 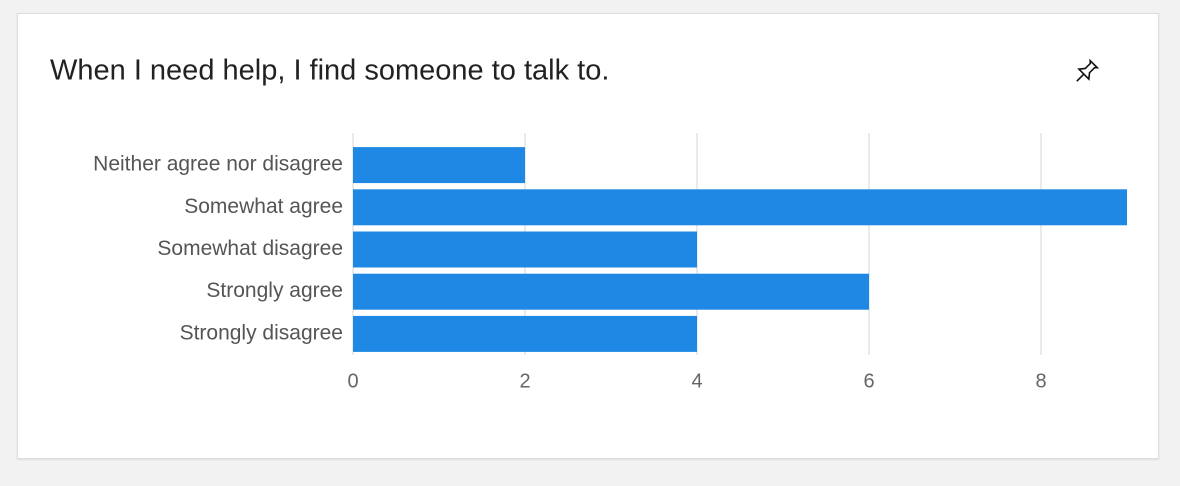 I want to click on y-tick-label: Strongly agree, so click(x=274, y=290).